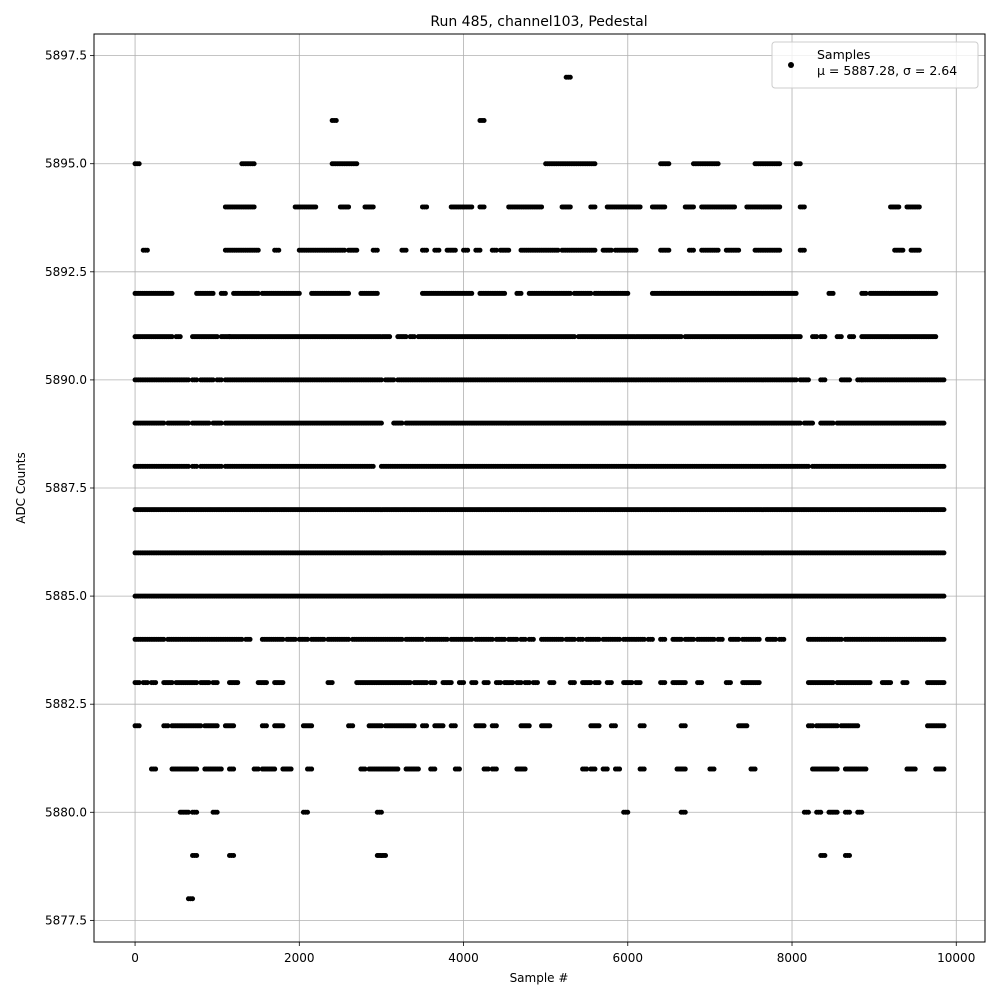  What do you see at coordinates (66, 704) in the screenshot?
I see `y-tick-label: 5882.5` at bounding box center [66, 704].